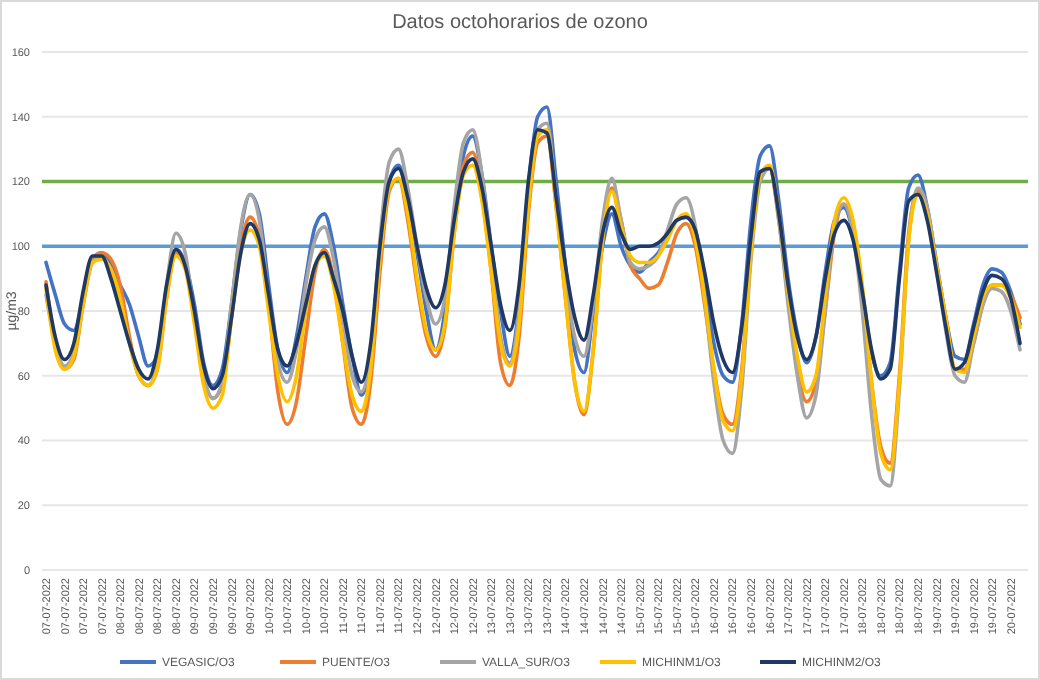 Image resolution: width=1040 pixels, height=680 pixels. Describe the element at coordinates (520, 23) in the screenshot. I see `chart-title: Datos octohorarios de ozono` at that location.